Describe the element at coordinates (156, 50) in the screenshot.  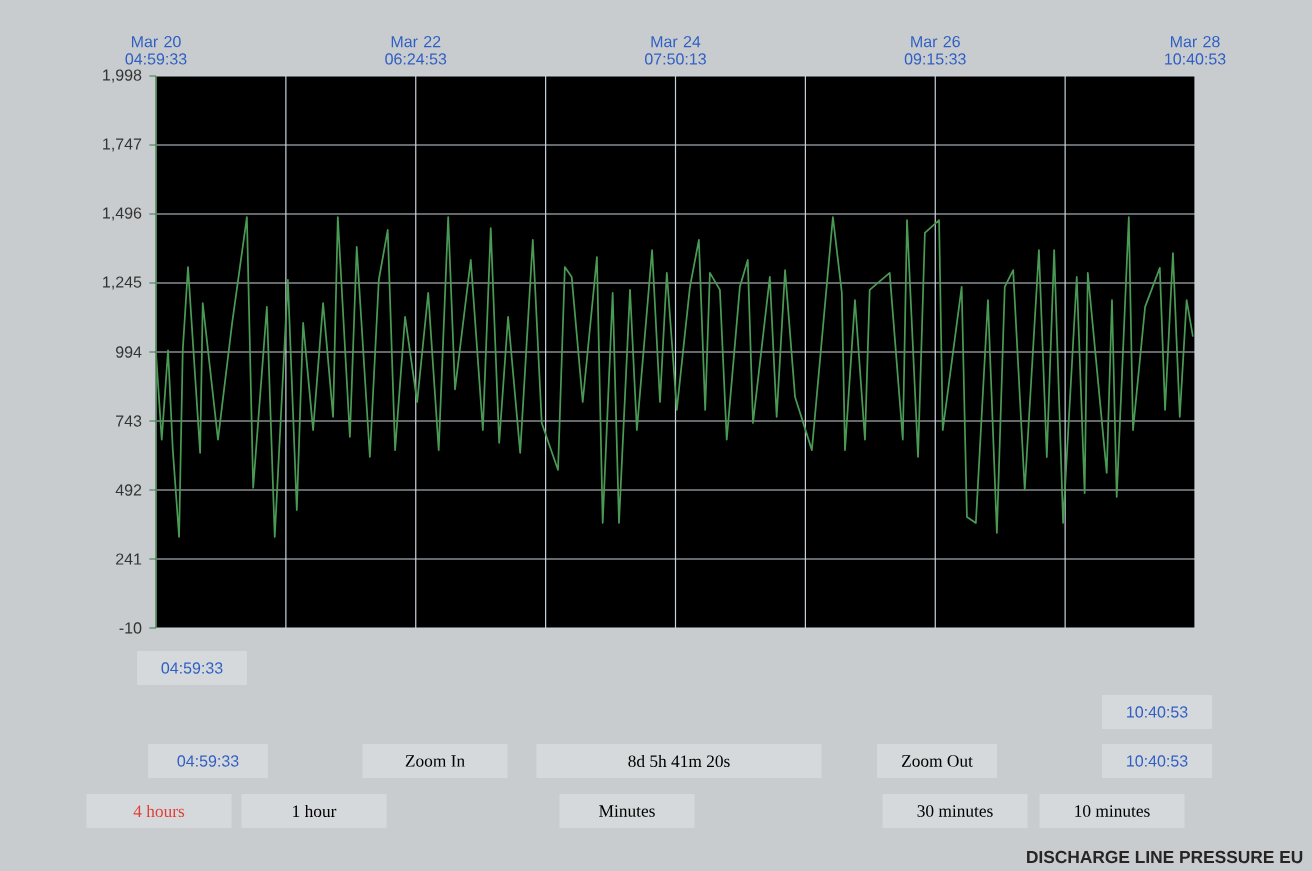
I see `x-tick-label: Mar 20 04:59:33` at that location.